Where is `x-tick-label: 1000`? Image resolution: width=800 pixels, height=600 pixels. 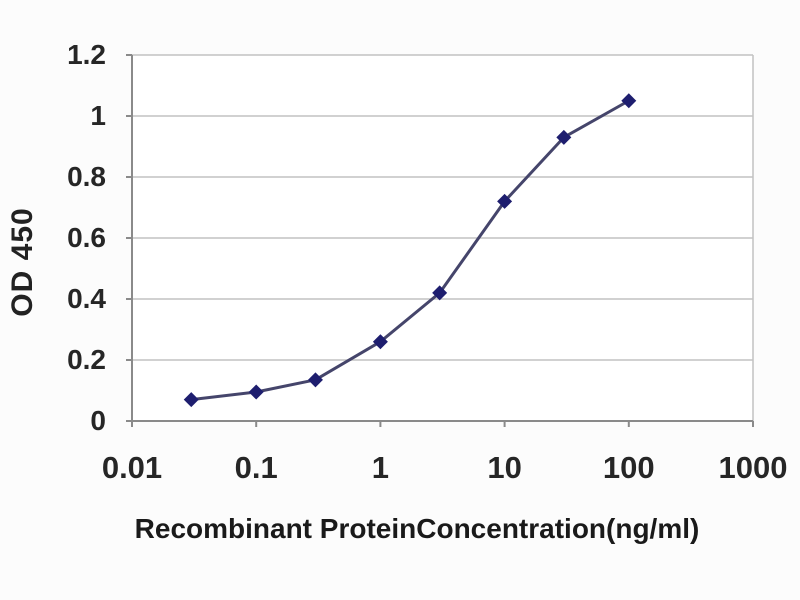
x-tick-label: 1000 is located at coordinates (753, 467).